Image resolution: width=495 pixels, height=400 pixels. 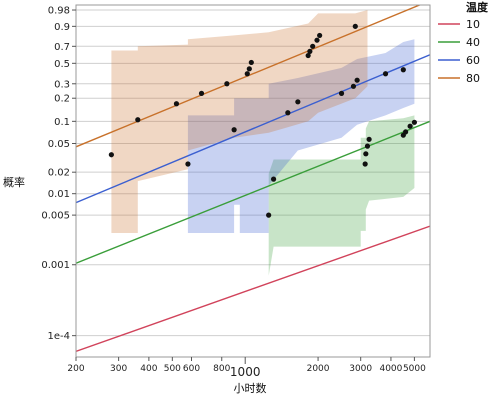 What do you see at coordinates (75, 369) in the screenshot?
I see `x-tick-label: 200` at bounding box center [75, 369].